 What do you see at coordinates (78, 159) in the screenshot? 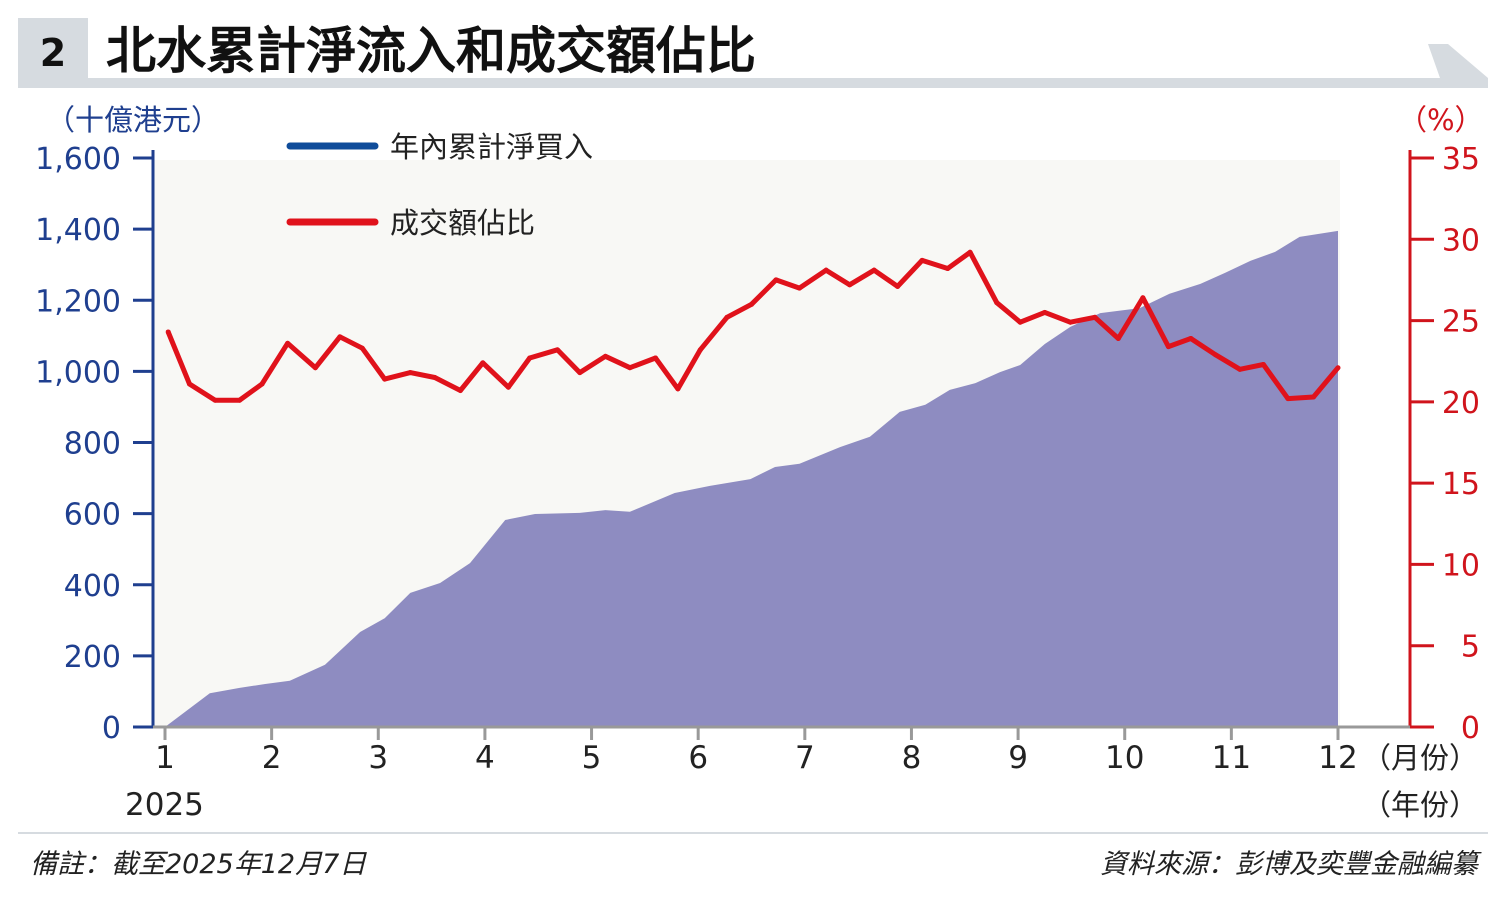
I see `left-tick-label: 1,600` at bounding box center [78, 159].